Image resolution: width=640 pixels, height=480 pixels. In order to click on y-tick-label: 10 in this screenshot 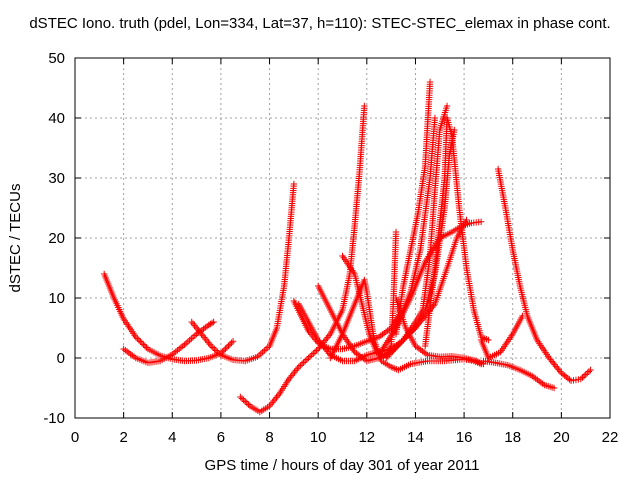, I will do `click(56, 298)`.